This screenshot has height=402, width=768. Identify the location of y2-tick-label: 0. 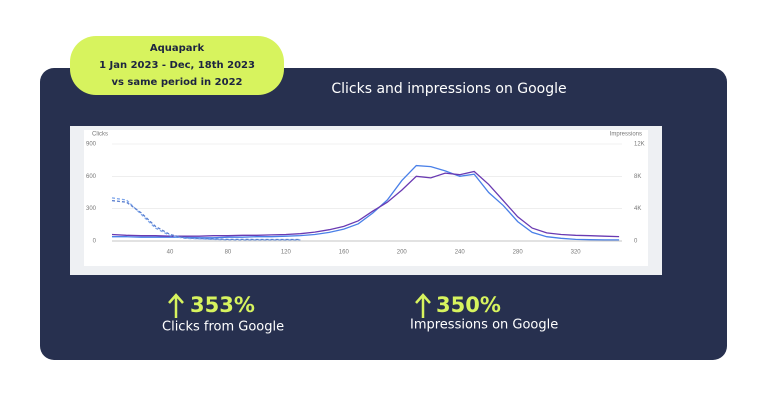
(636, 242).